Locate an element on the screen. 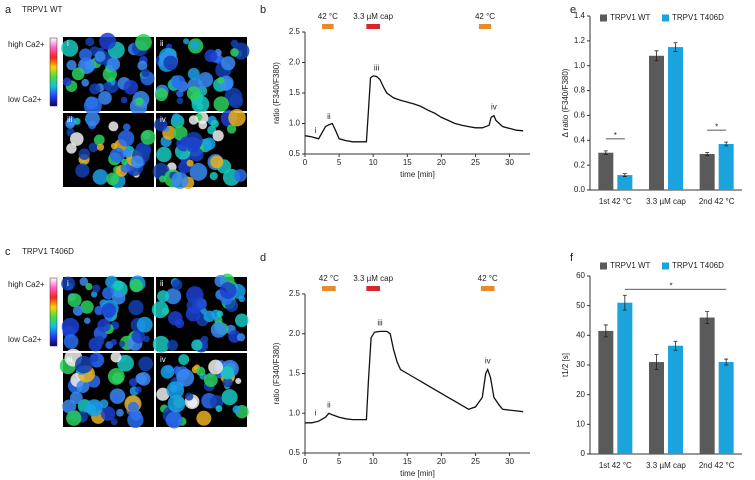 This screenshot has height=480, width=755. quadrant-label: i is located at coordinates (68, 283).